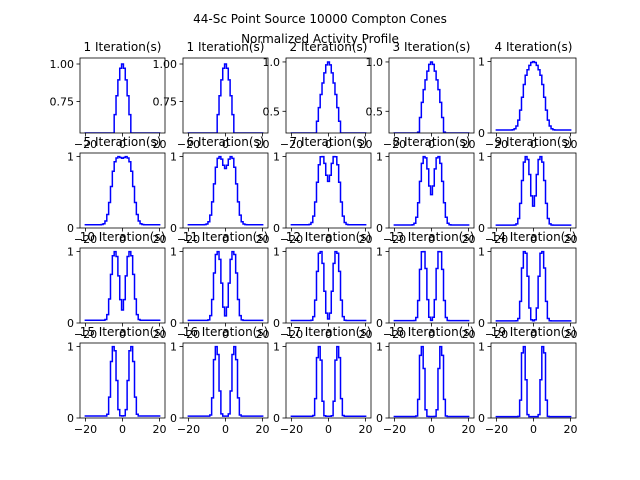  Describe the element at coordinates (226, 142) in the screenshot. I see `subplot-title: 6 Iteration(s)` at that location.